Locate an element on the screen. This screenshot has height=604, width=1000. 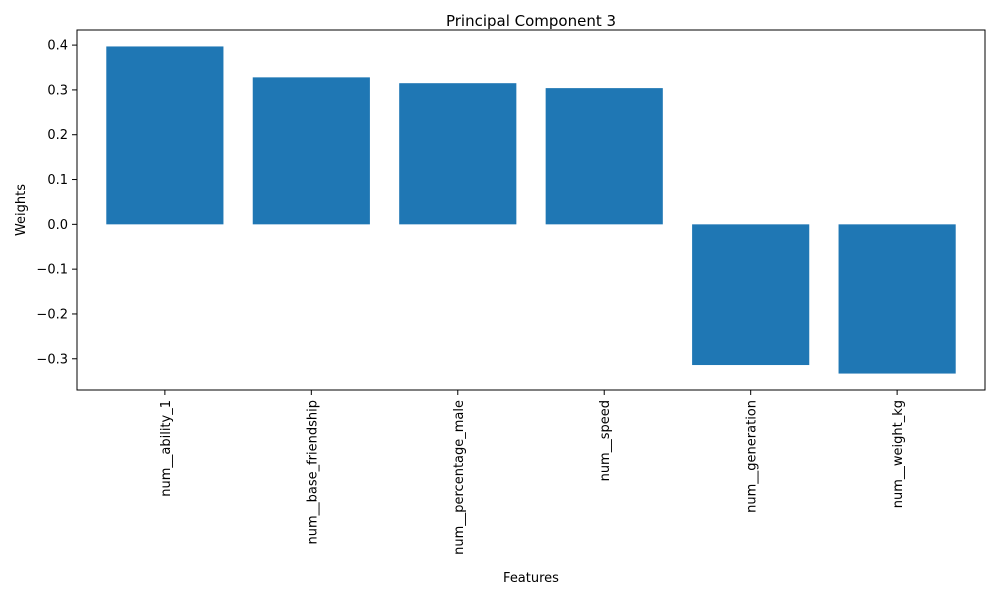
y-tick-label: −0.1 is located at coordinates (52, 270).